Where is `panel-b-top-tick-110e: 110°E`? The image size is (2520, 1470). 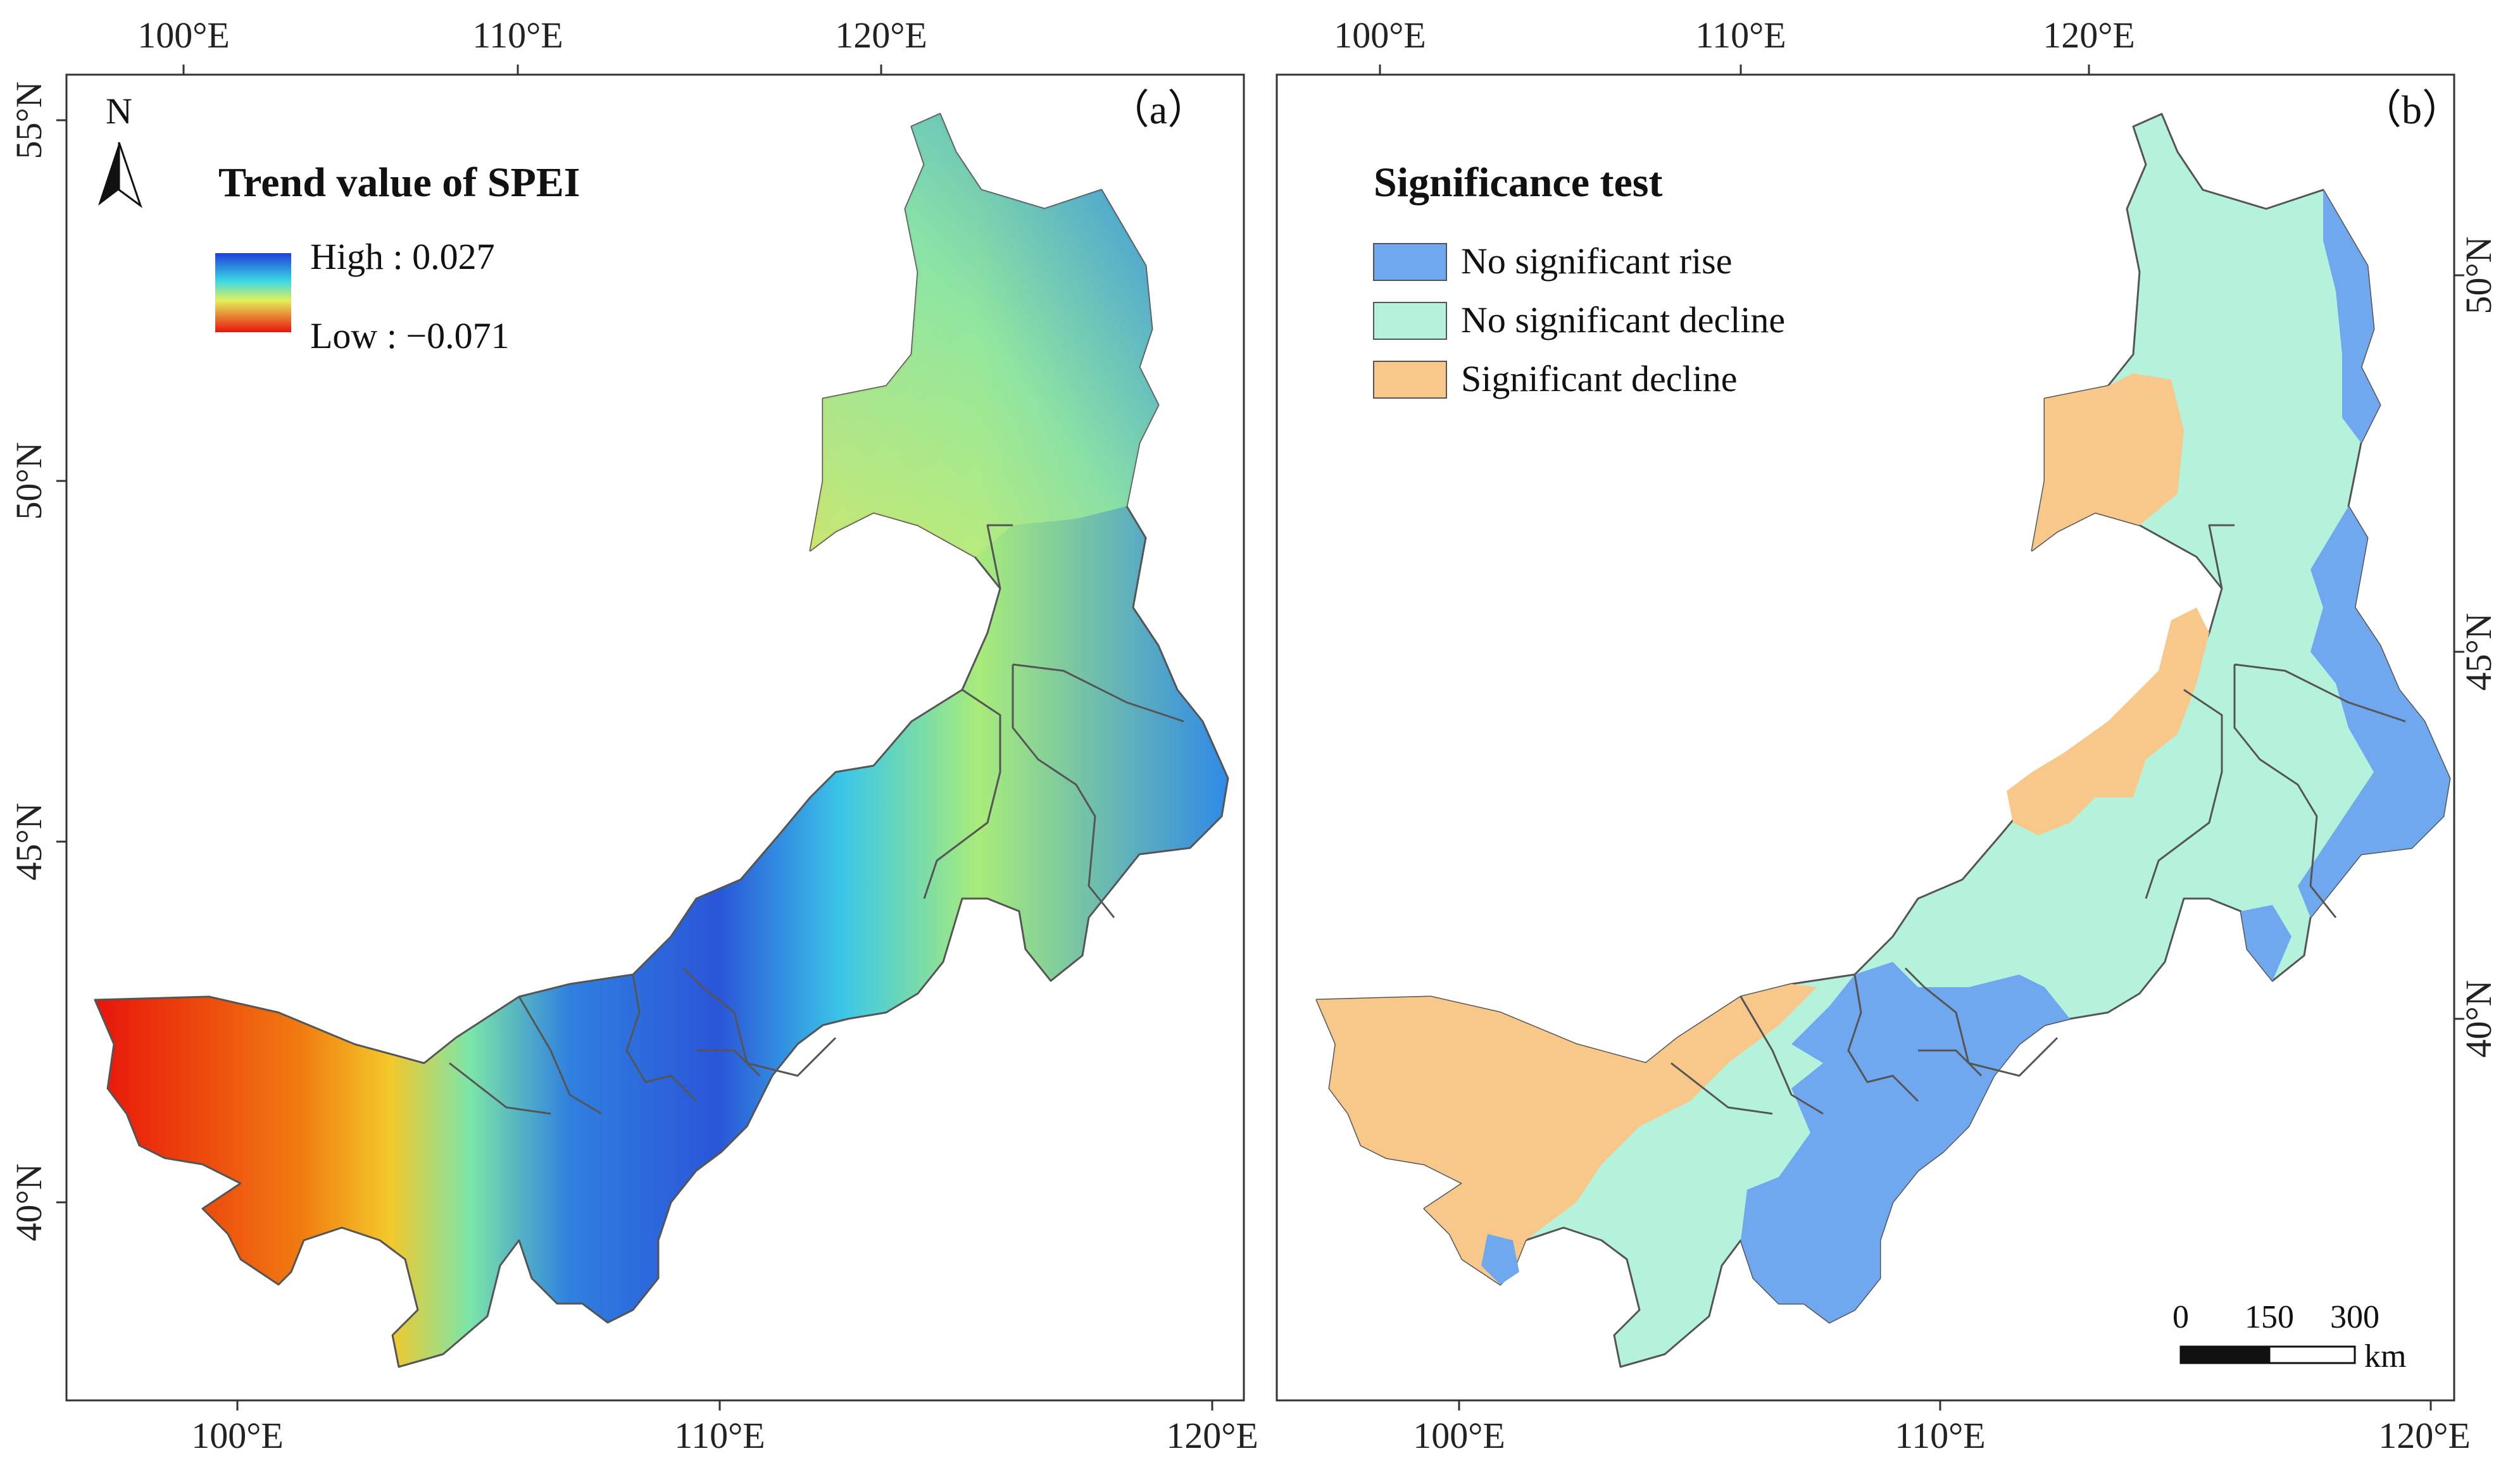 panel-b-top-tick-110e: 110°E is located at coordinates (1740, 35).